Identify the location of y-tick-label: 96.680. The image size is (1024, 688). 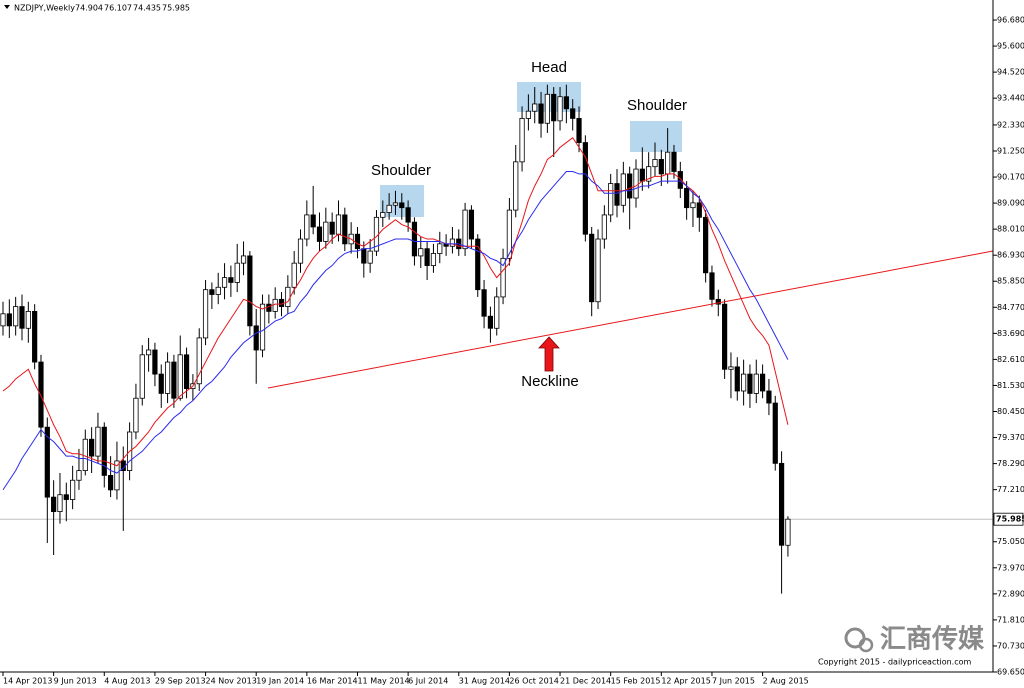
(1010, 20).